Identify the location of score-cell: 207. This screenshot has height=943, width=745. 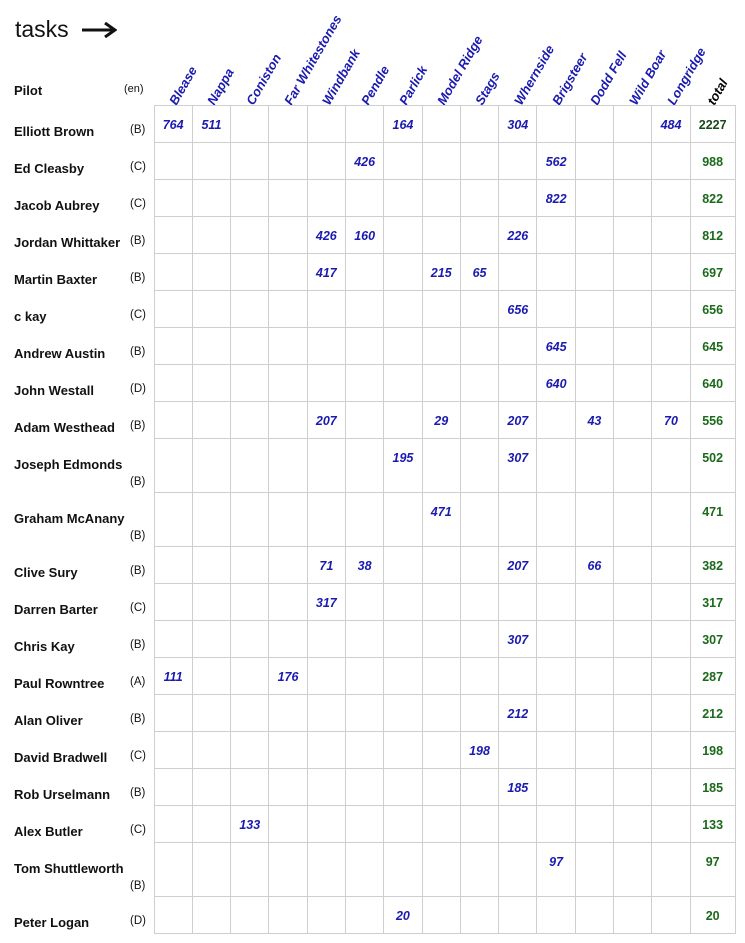
(326, 420).